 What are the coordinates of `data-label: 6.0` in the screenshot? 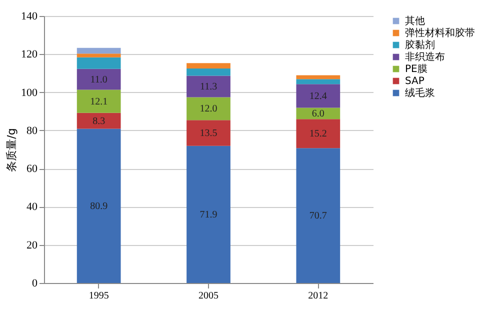 It's located at (318, 114).